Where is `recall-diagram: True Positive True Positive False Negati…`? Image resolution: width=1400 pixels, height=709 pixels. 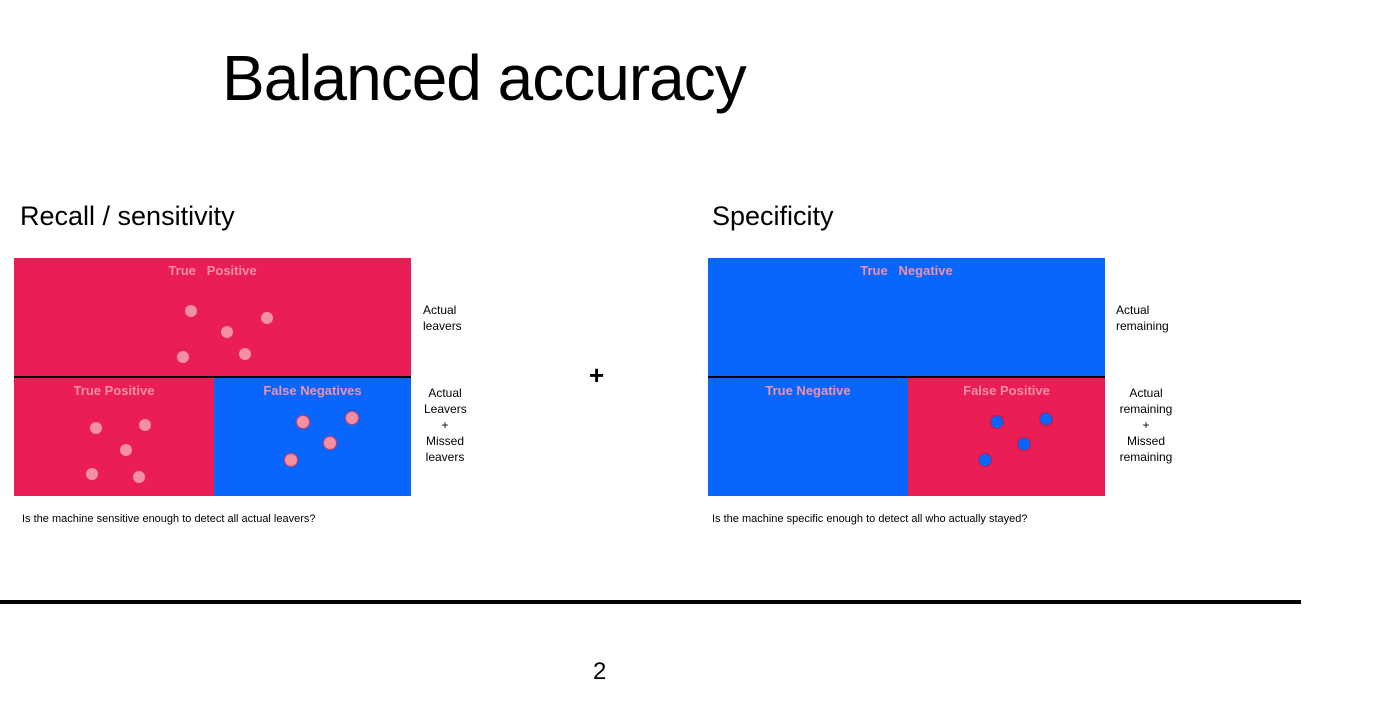 recall-diagram: True Positive True Positive False Negati… is located at coordinates (212, 377).